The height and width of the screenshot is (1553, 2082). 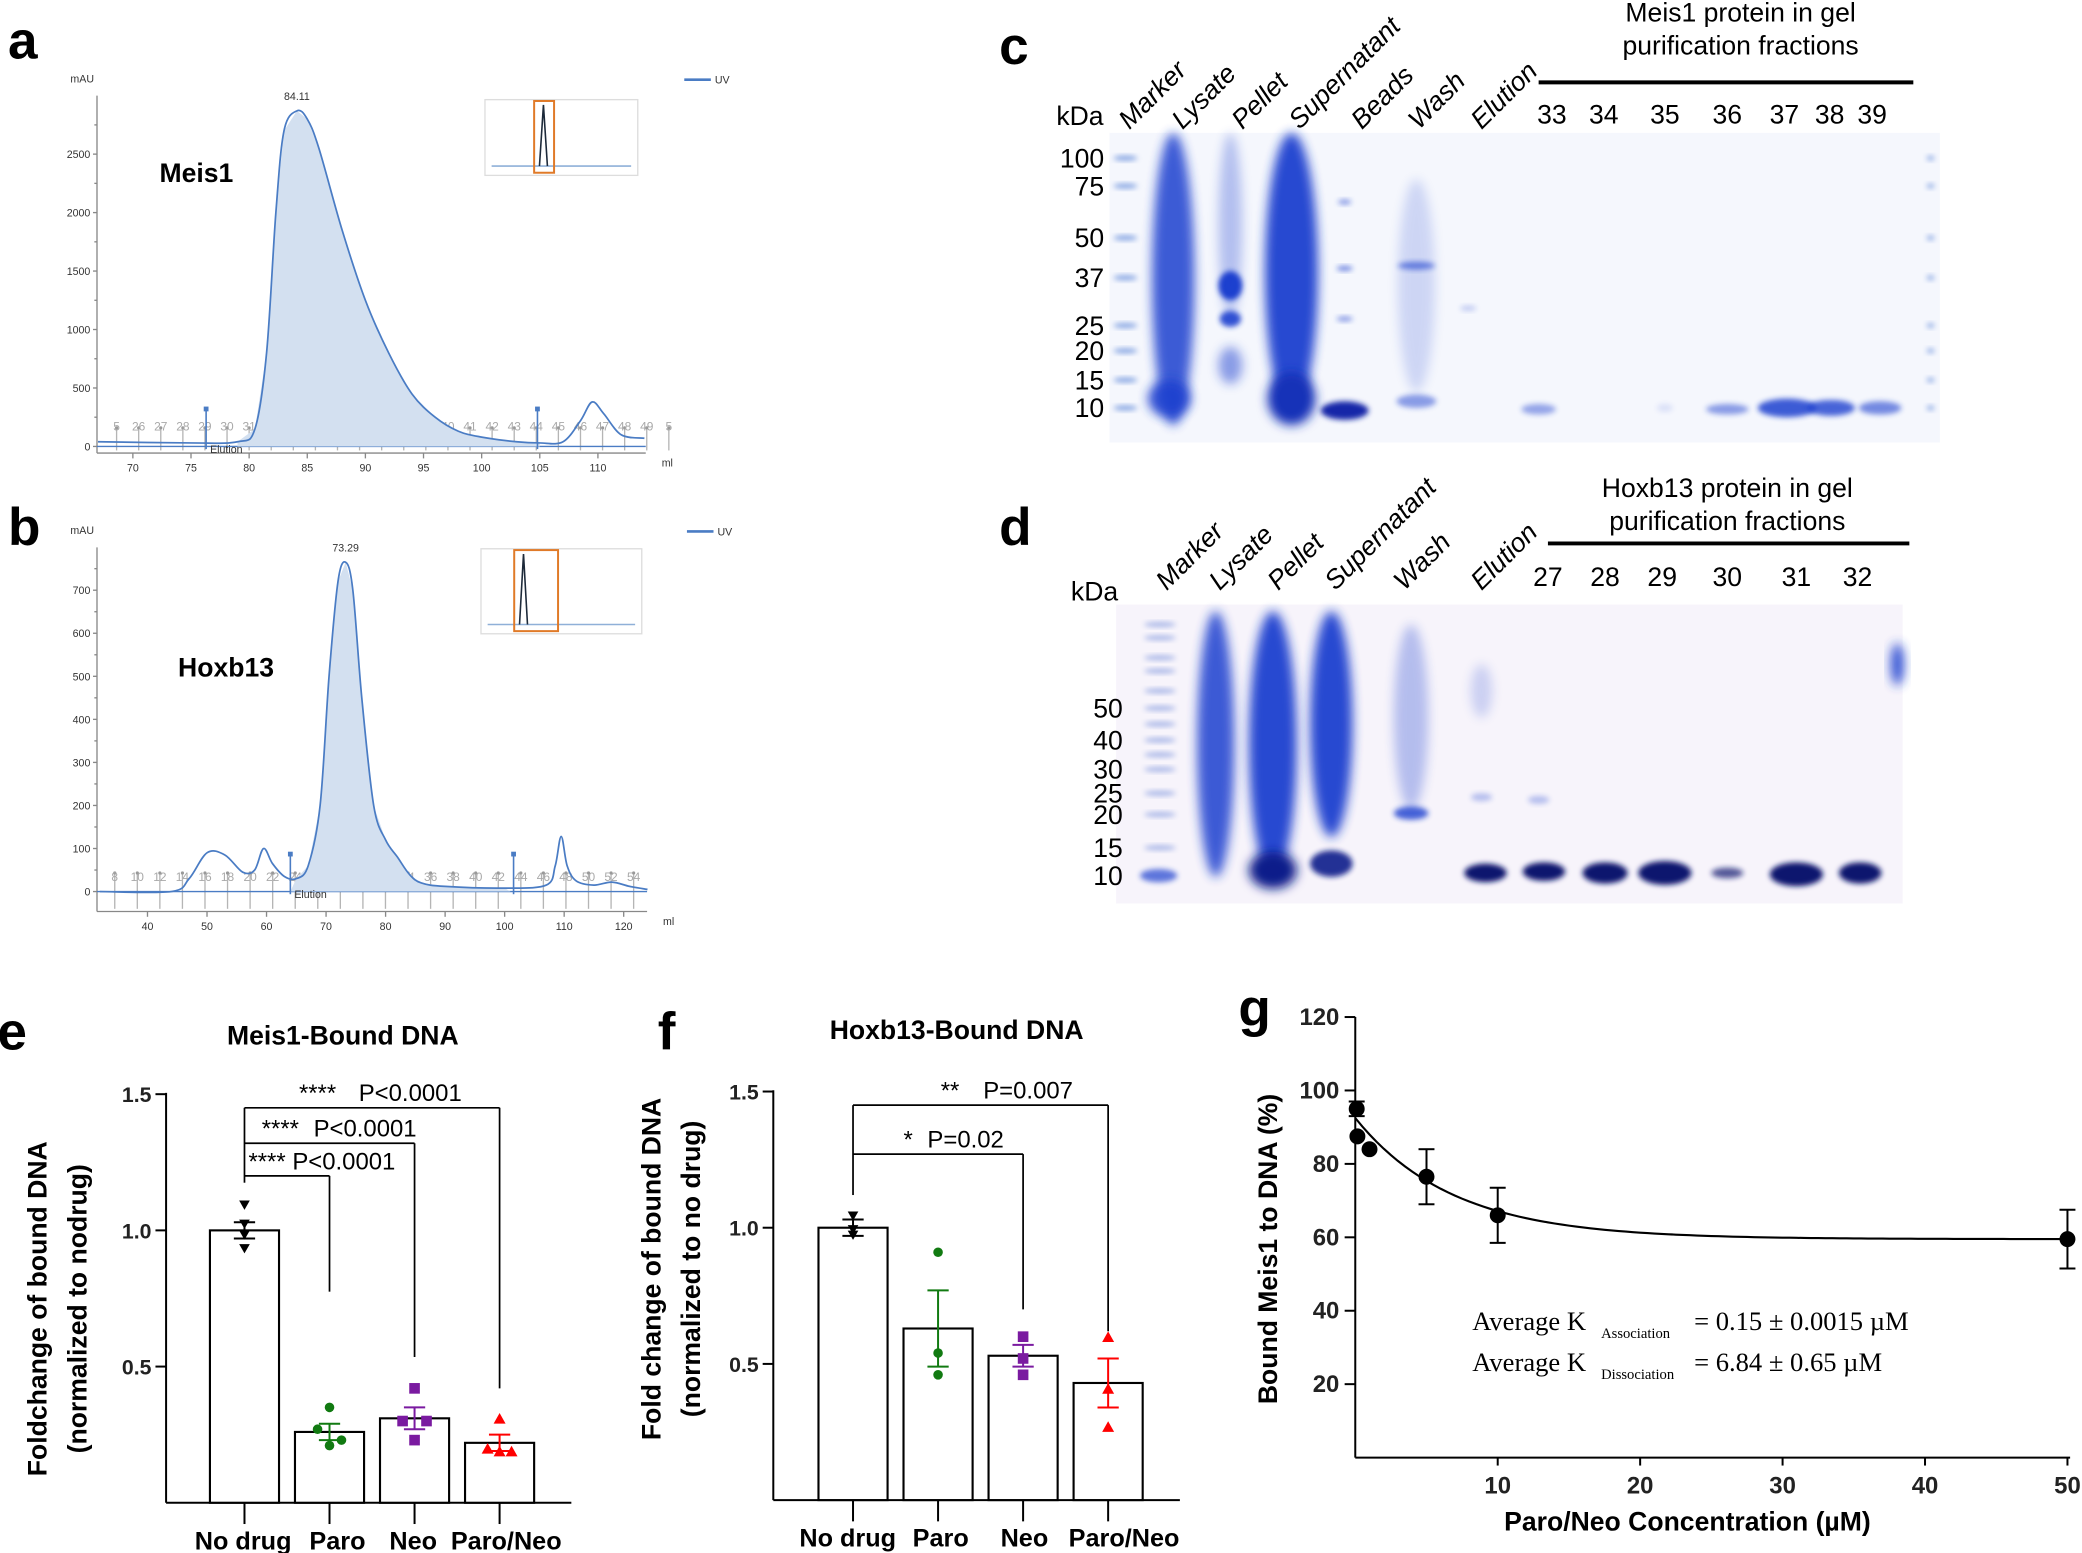 What do you see at coordinates (226, 667) in the screenshot?
I see `protein-label: Hoxb13` at bounding box center [226, 667].